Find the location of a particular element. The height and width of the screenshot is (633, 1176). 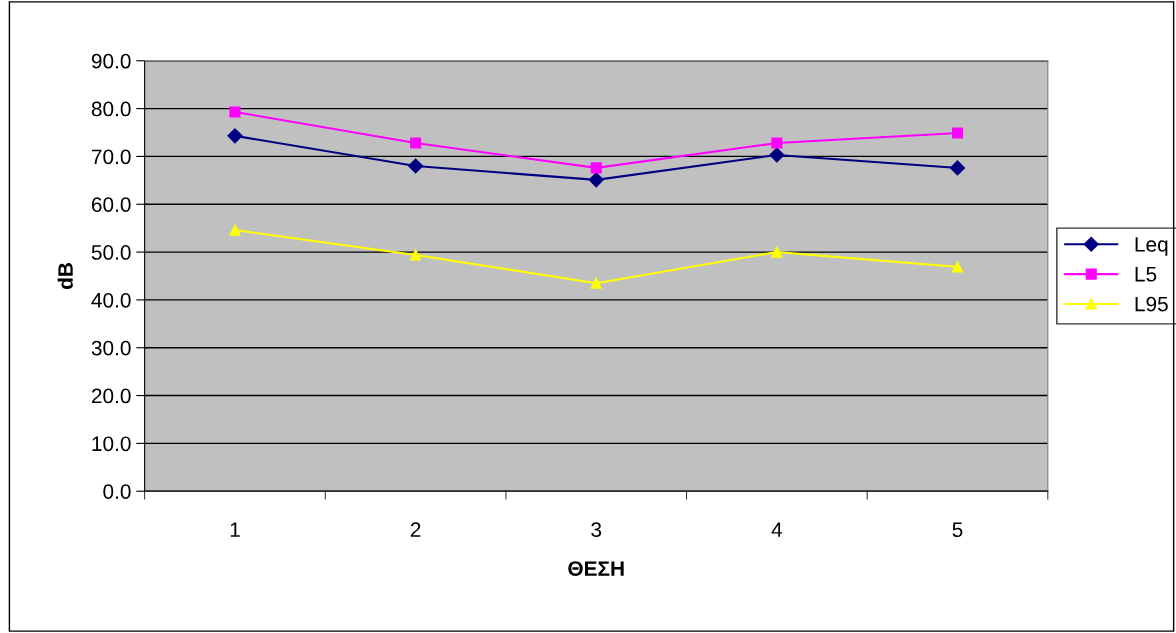

y-tick-label: 40.0 is located at coordinates (111, 300).